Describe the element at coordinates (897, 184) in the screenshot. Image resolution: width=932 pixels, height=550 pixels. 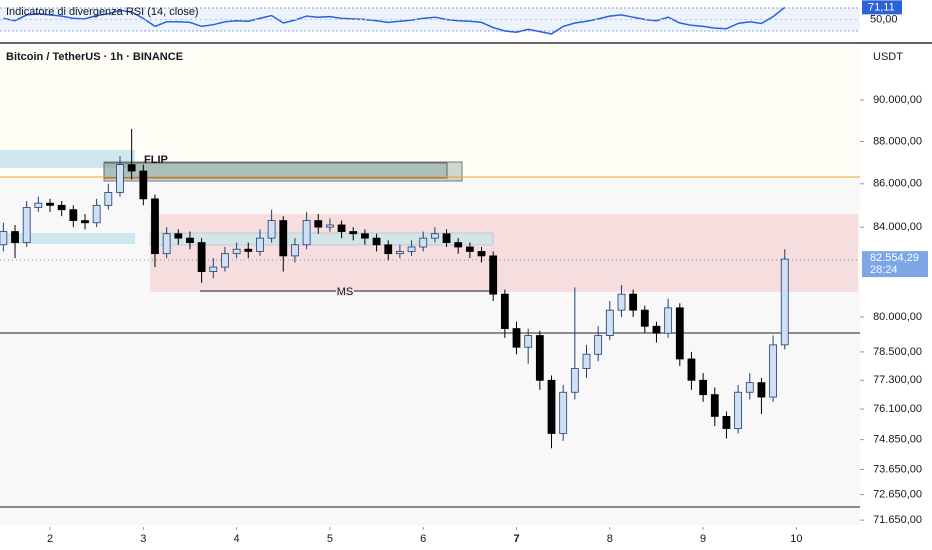
I see `y-tick-label: 86.000,00` at that location.